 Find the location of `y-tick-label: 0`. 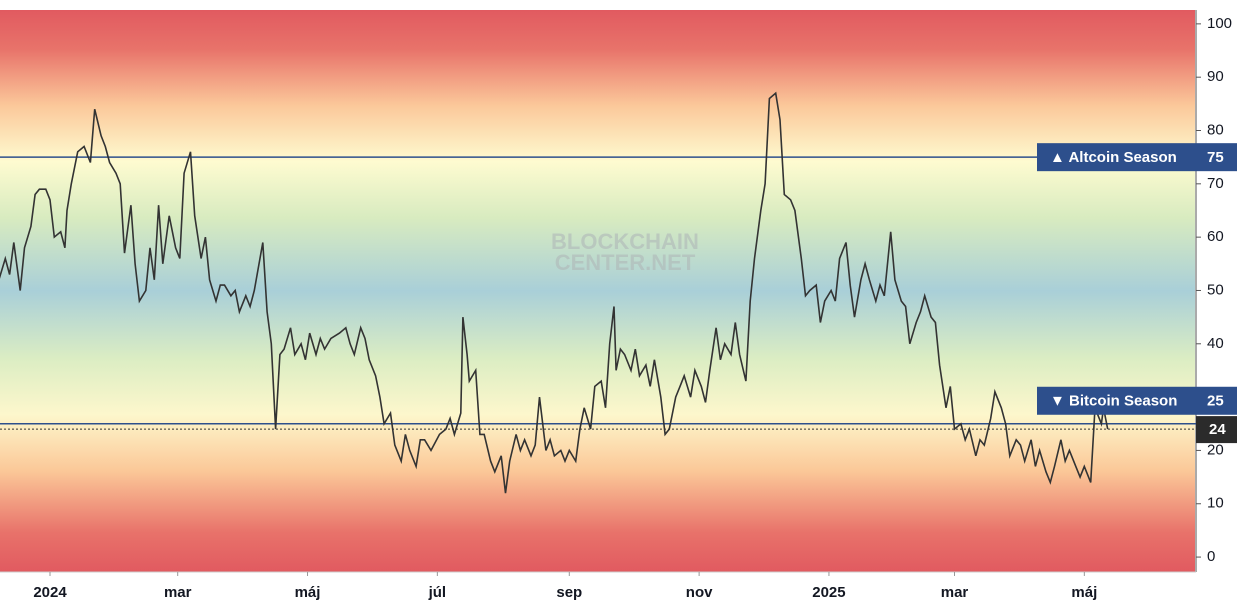

y-tick-label: 0 is located at coordinates (1211, 556).